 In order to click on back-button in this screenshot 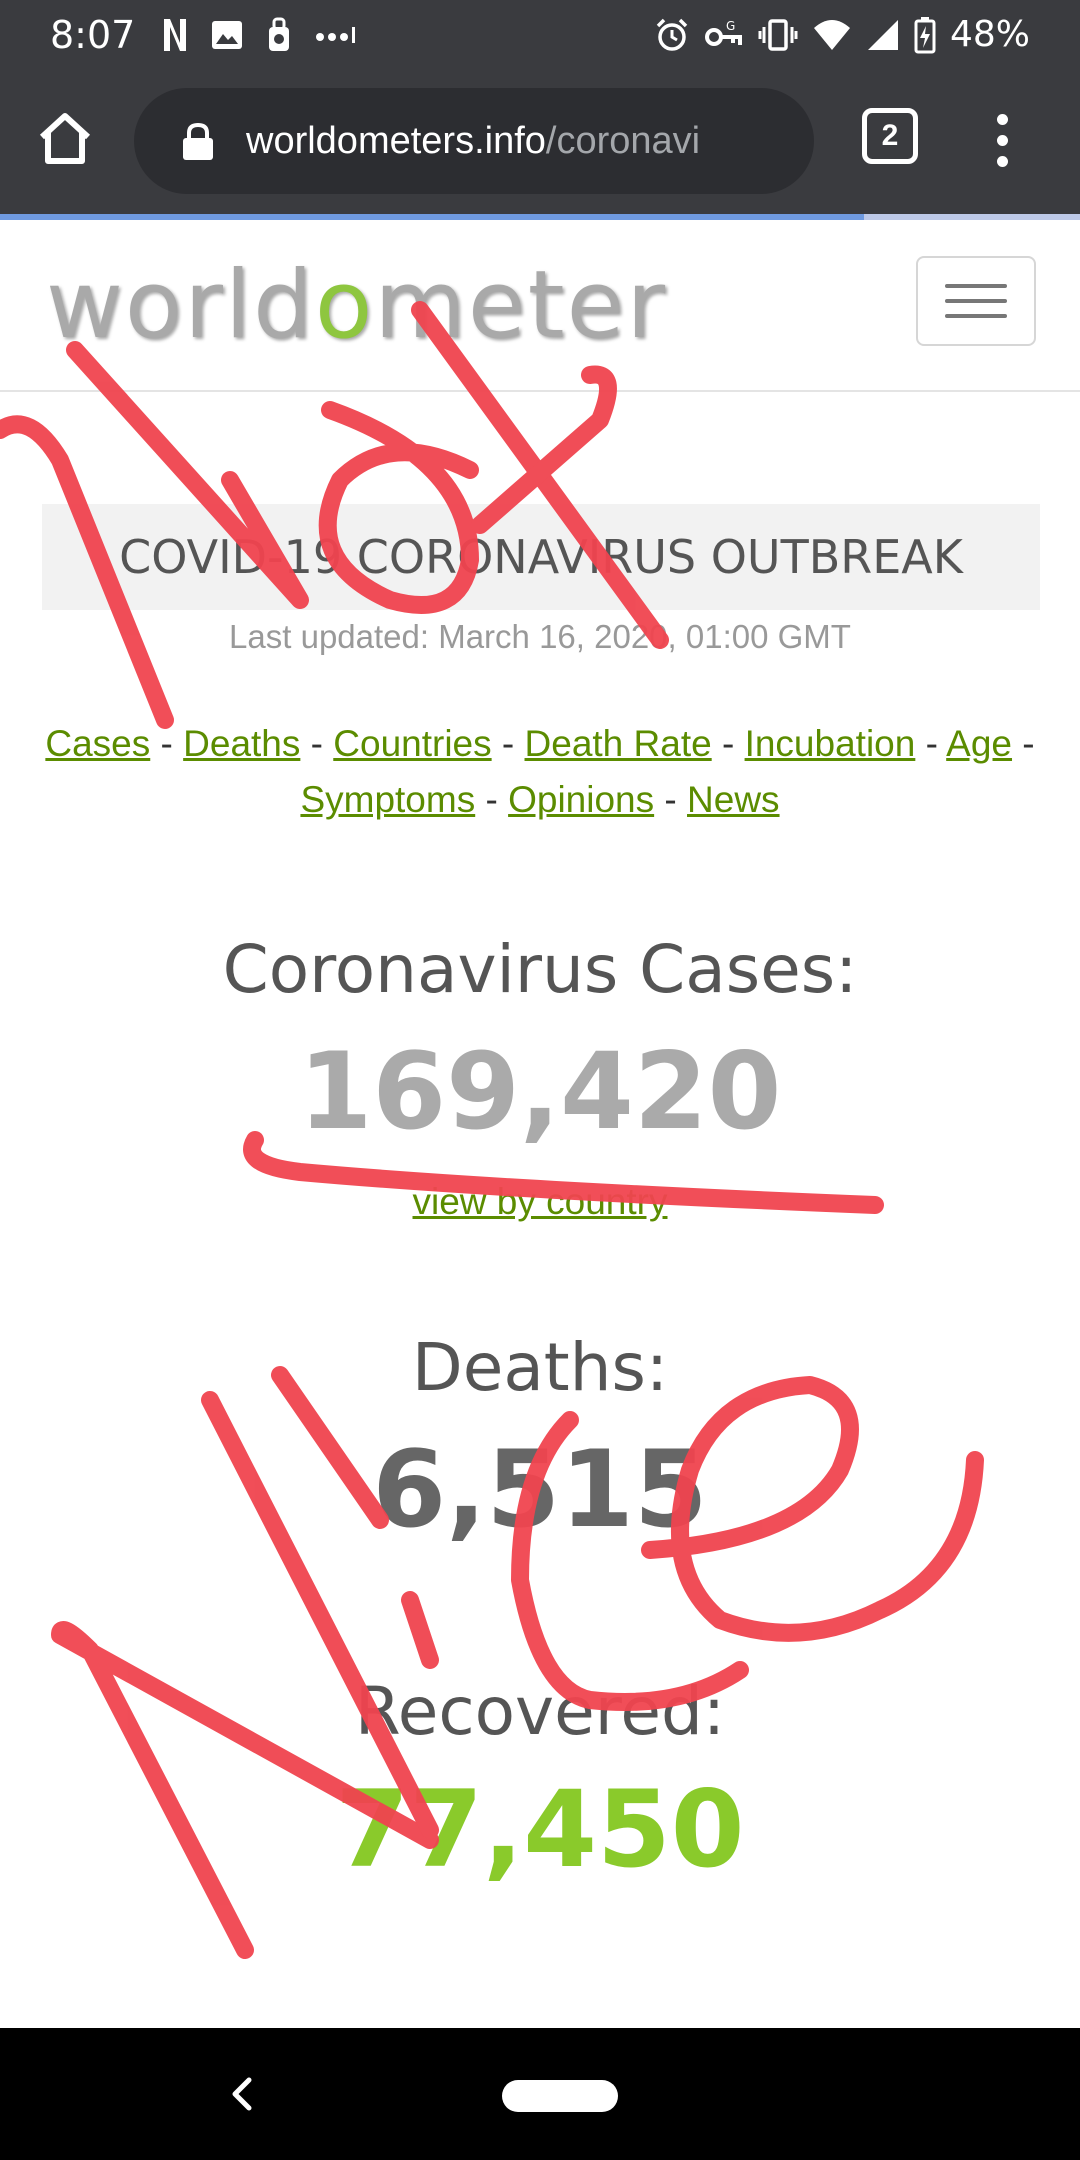, I will do `click(242, 2094)`.